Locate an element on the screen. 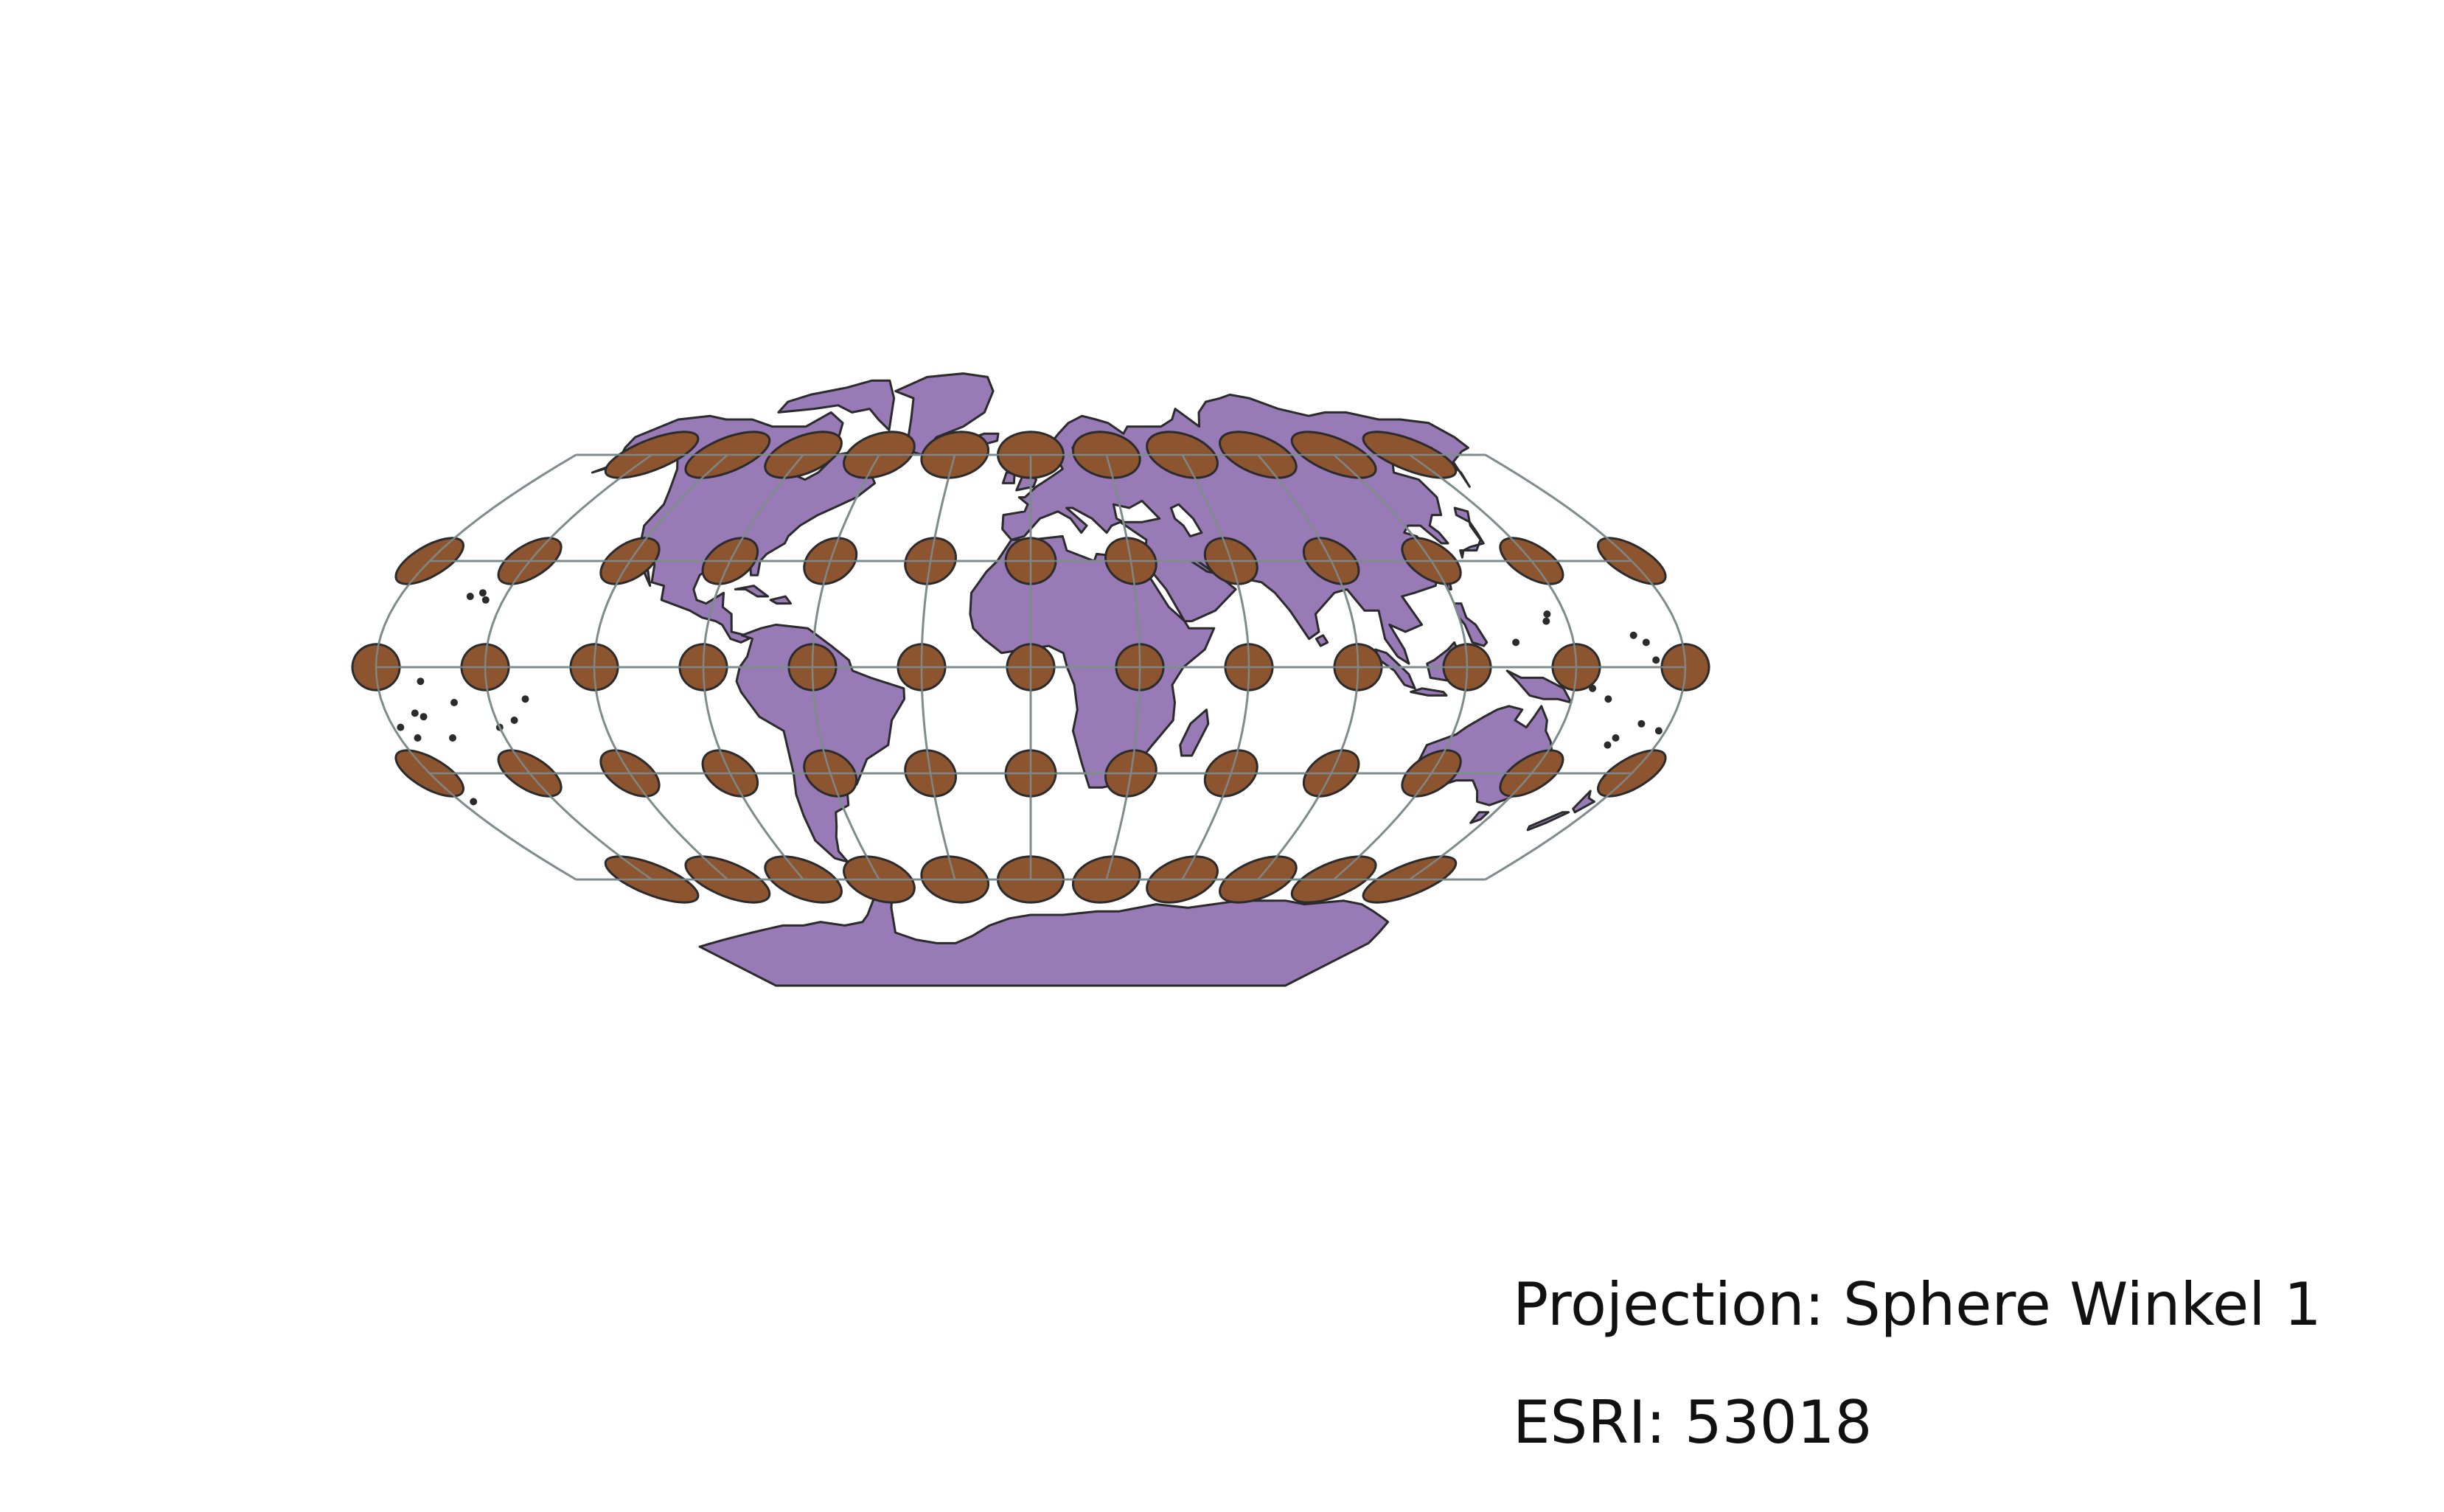 The image size is (2444, 1512). landmass-south-america is located at coordinates (821, 743).